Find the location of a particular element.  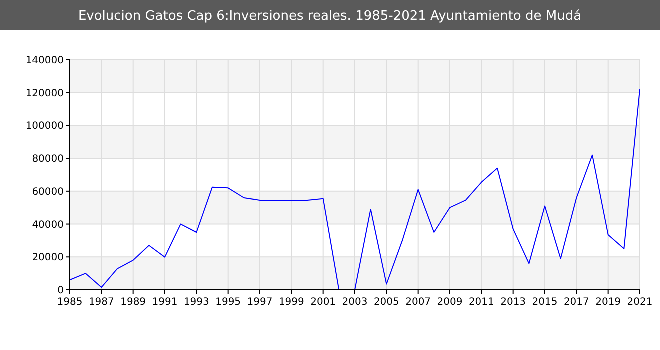

x-tick-label: 1993 is located at coordinates (197, 302).